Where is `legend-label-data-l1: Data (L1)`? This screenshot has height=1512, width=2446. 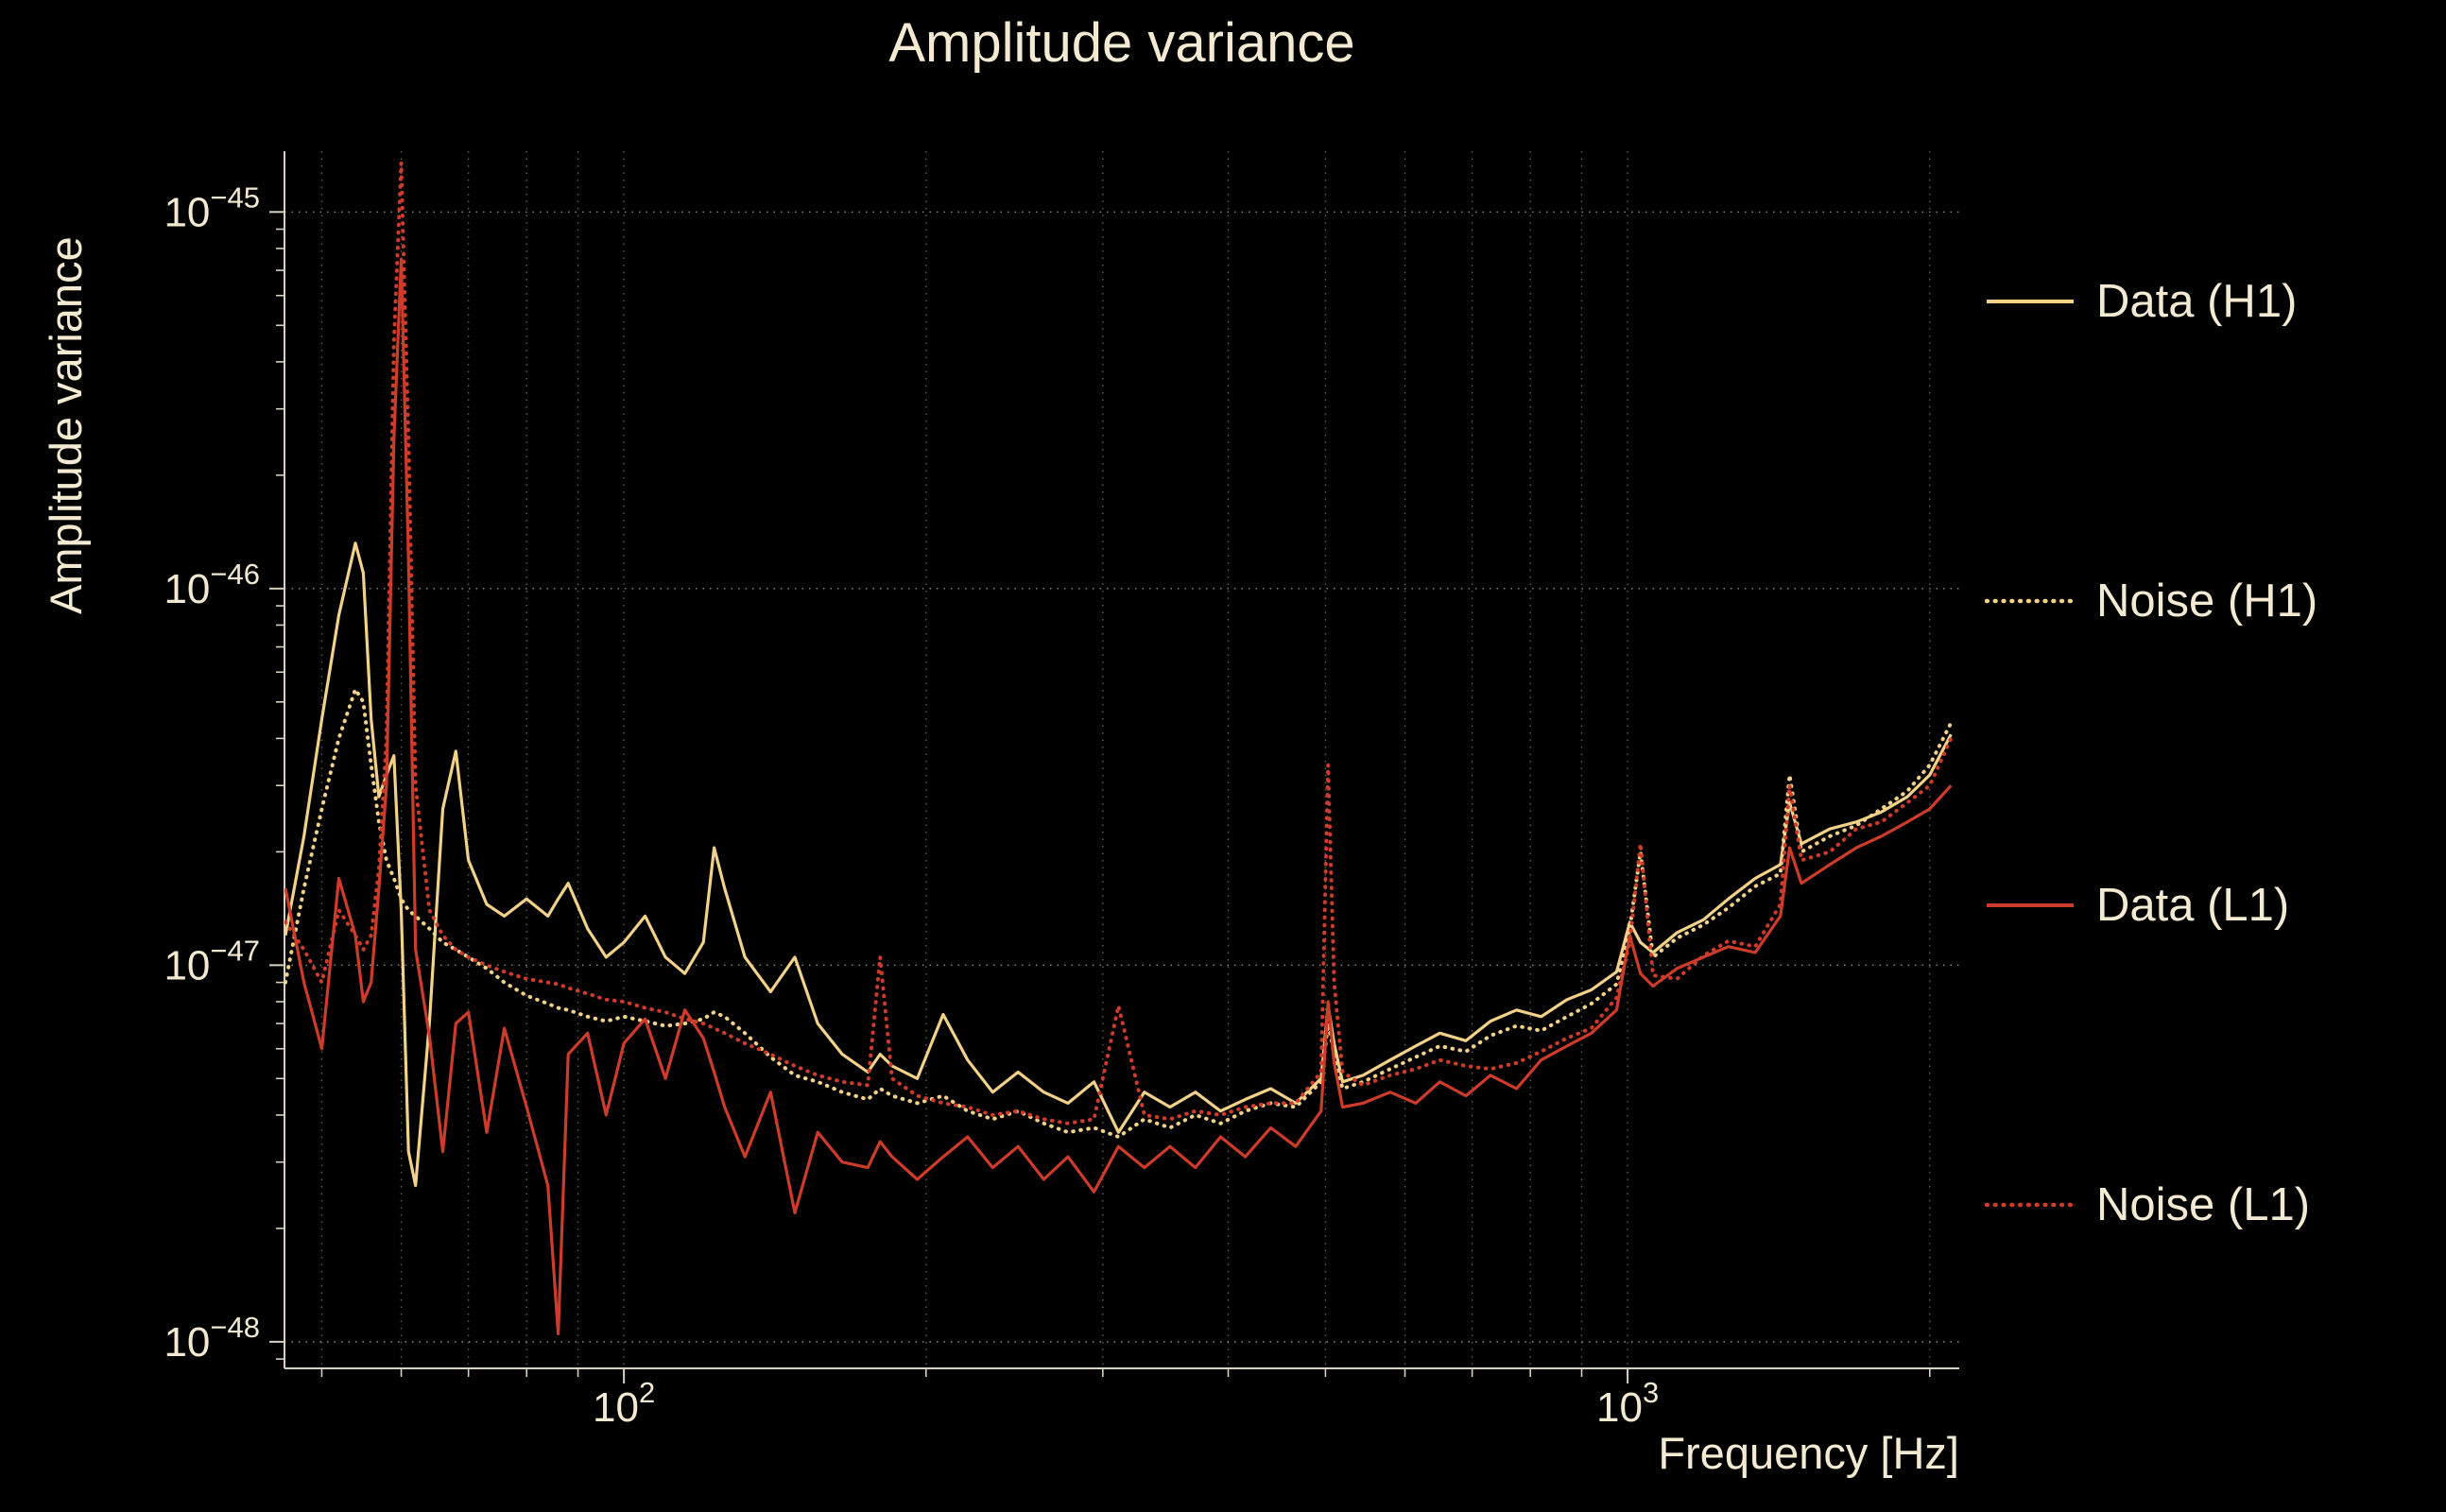
legend-label-data-l1: Data (L1) is located at coordinates (2193, 905).